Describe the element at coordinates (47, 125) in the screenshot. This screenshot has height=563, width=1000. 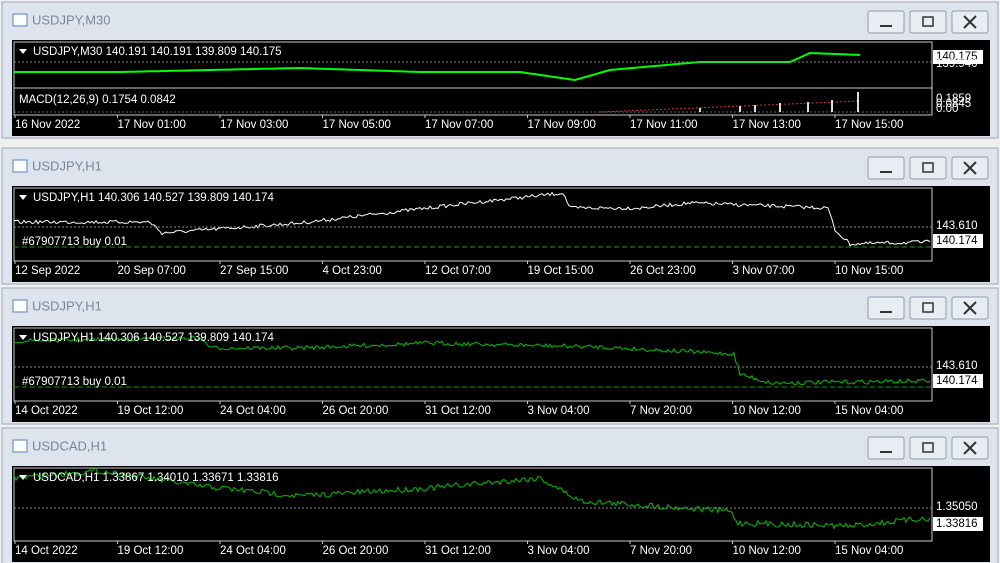
I see `time-label: 16 Nov 2022` at that location.